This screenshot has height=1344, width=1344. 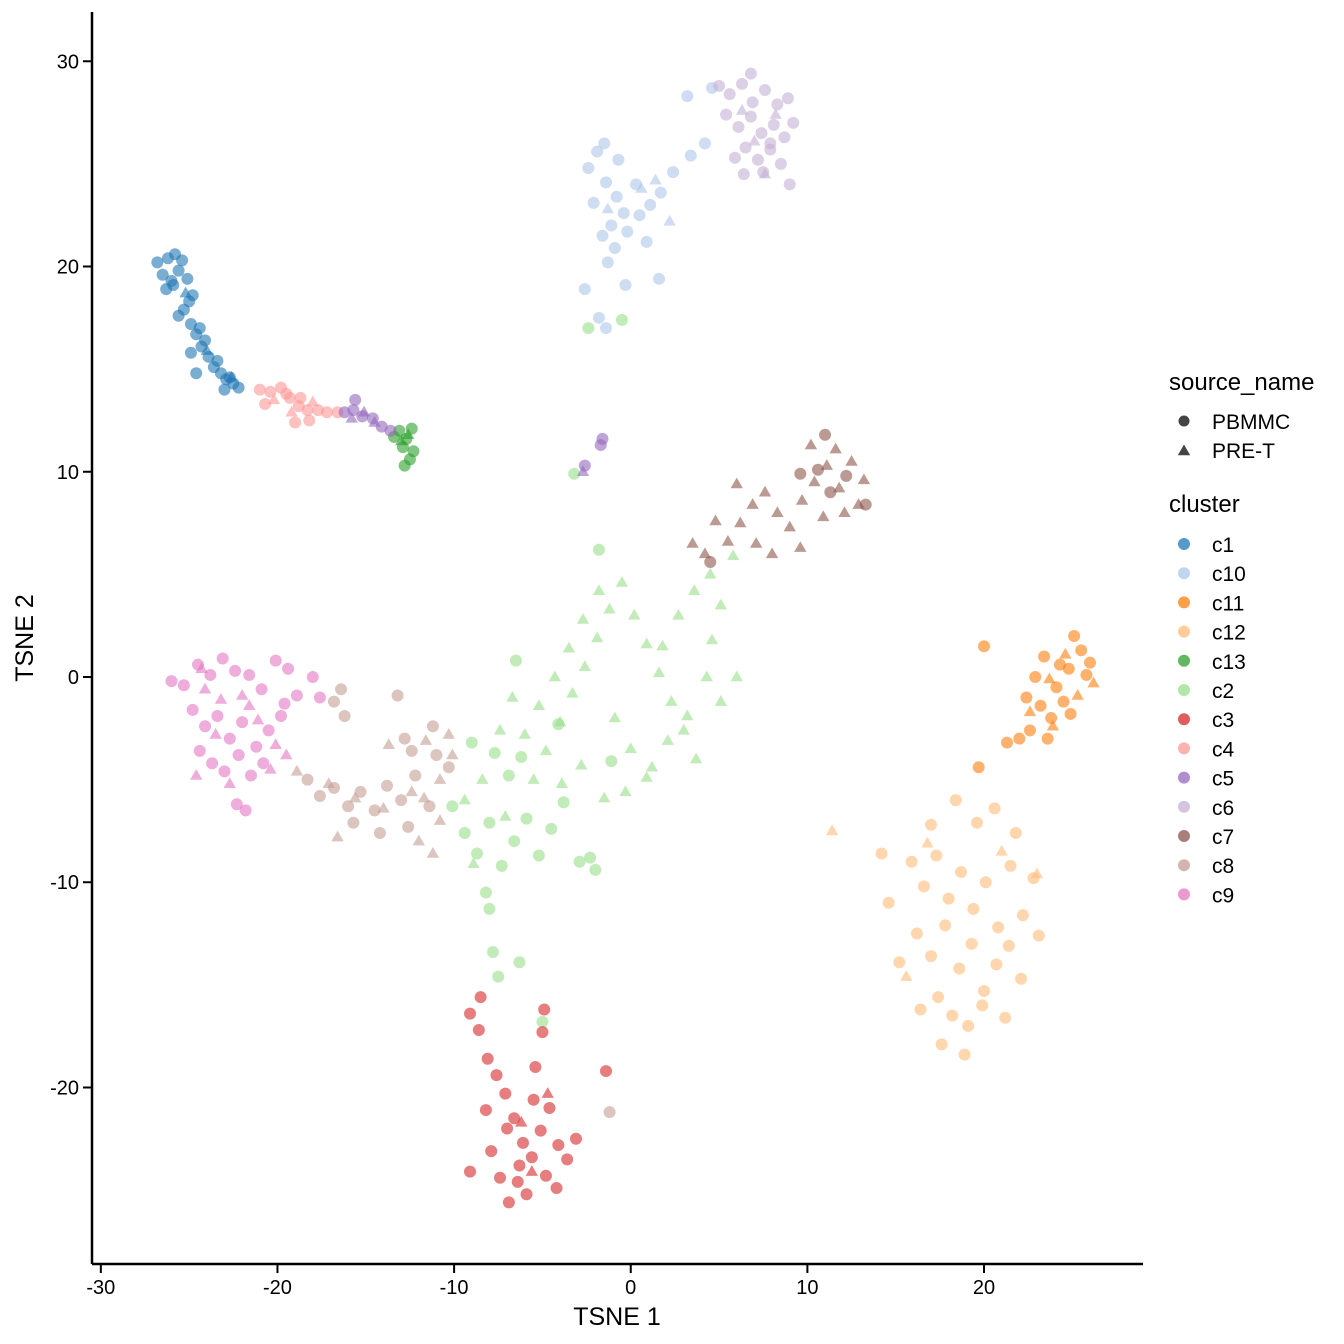 I want to click on x-tick-label-1: -20, so click(x=277, y=1288).